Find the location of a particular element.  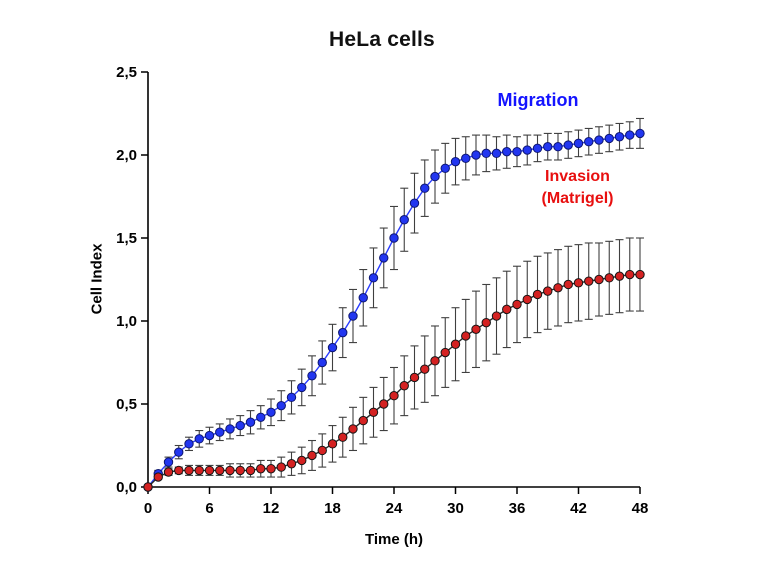

annotation-invasion-line1: Invasion is located at coordinates (577, 176).